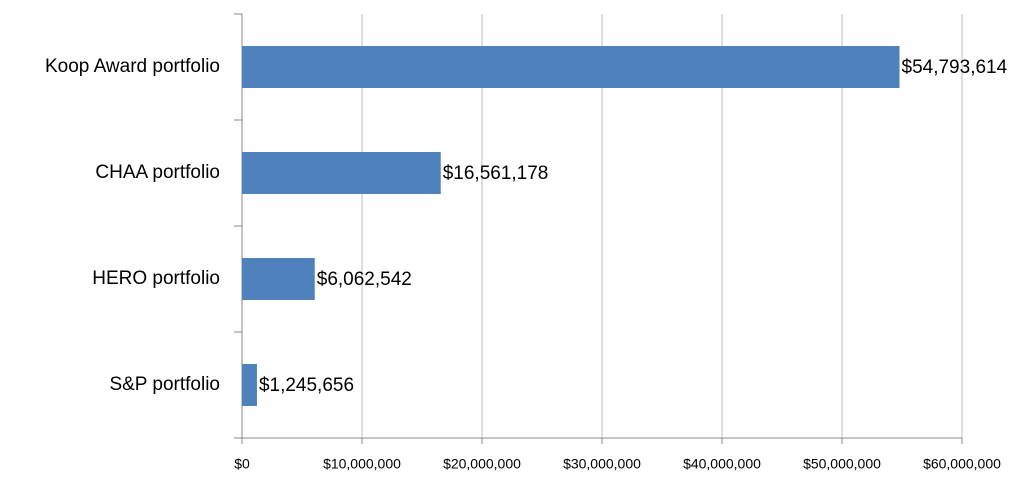  Describe the element at coordinates (156, 278) in the screenshot. I see `y-tick-label: HERO portfolio` at that location.